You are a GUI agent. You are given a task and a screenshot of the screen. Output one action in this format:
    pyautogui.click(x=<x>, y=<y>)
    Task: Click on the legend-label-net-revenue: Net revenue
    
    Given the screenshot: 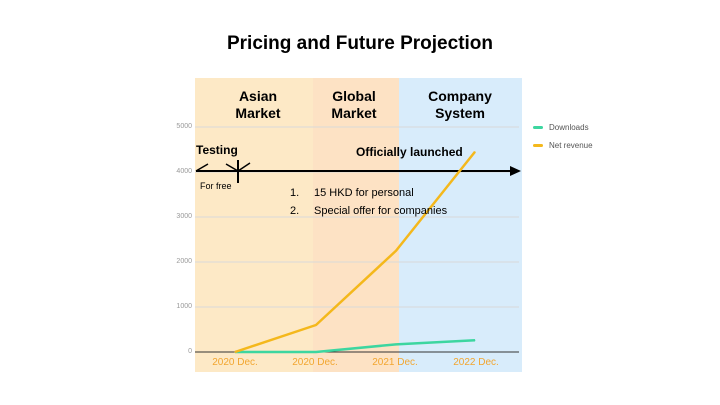 What is the action you would take?
    pyautogui.click(x=571, y=145)
    